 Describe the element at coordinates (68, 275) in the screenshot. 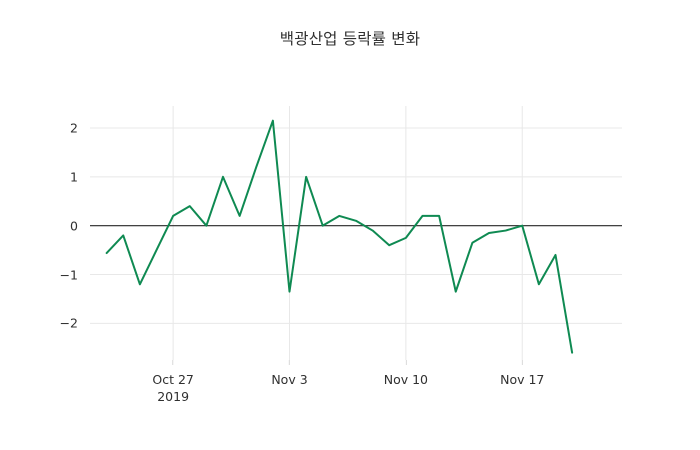

I see `y-axis-tick-label: −1` at that location.